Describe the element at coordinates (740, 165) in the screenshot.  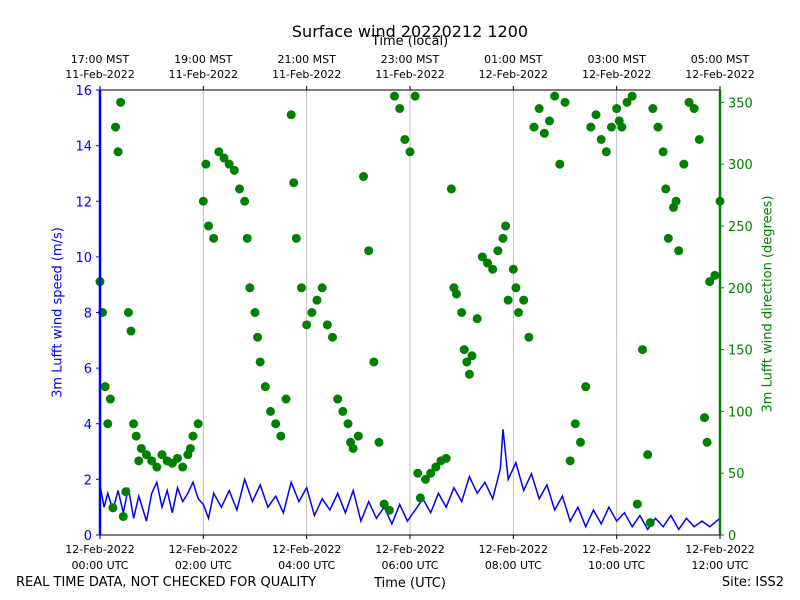
I see `direction-tick-label: 300` at that location.